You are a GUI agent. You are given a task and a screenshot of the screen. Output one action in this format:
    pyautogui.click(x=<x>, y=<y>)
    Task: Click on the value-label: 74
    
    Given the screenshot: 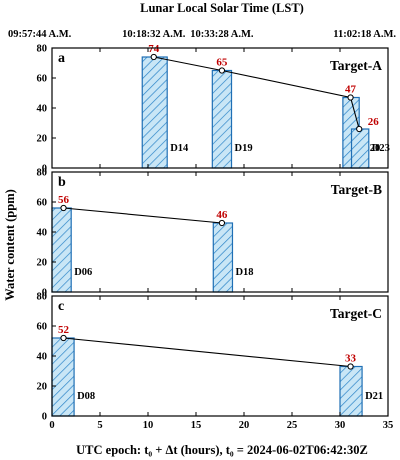 What is the action you would take?
    pyautogui.click(x=154, y=49)
    